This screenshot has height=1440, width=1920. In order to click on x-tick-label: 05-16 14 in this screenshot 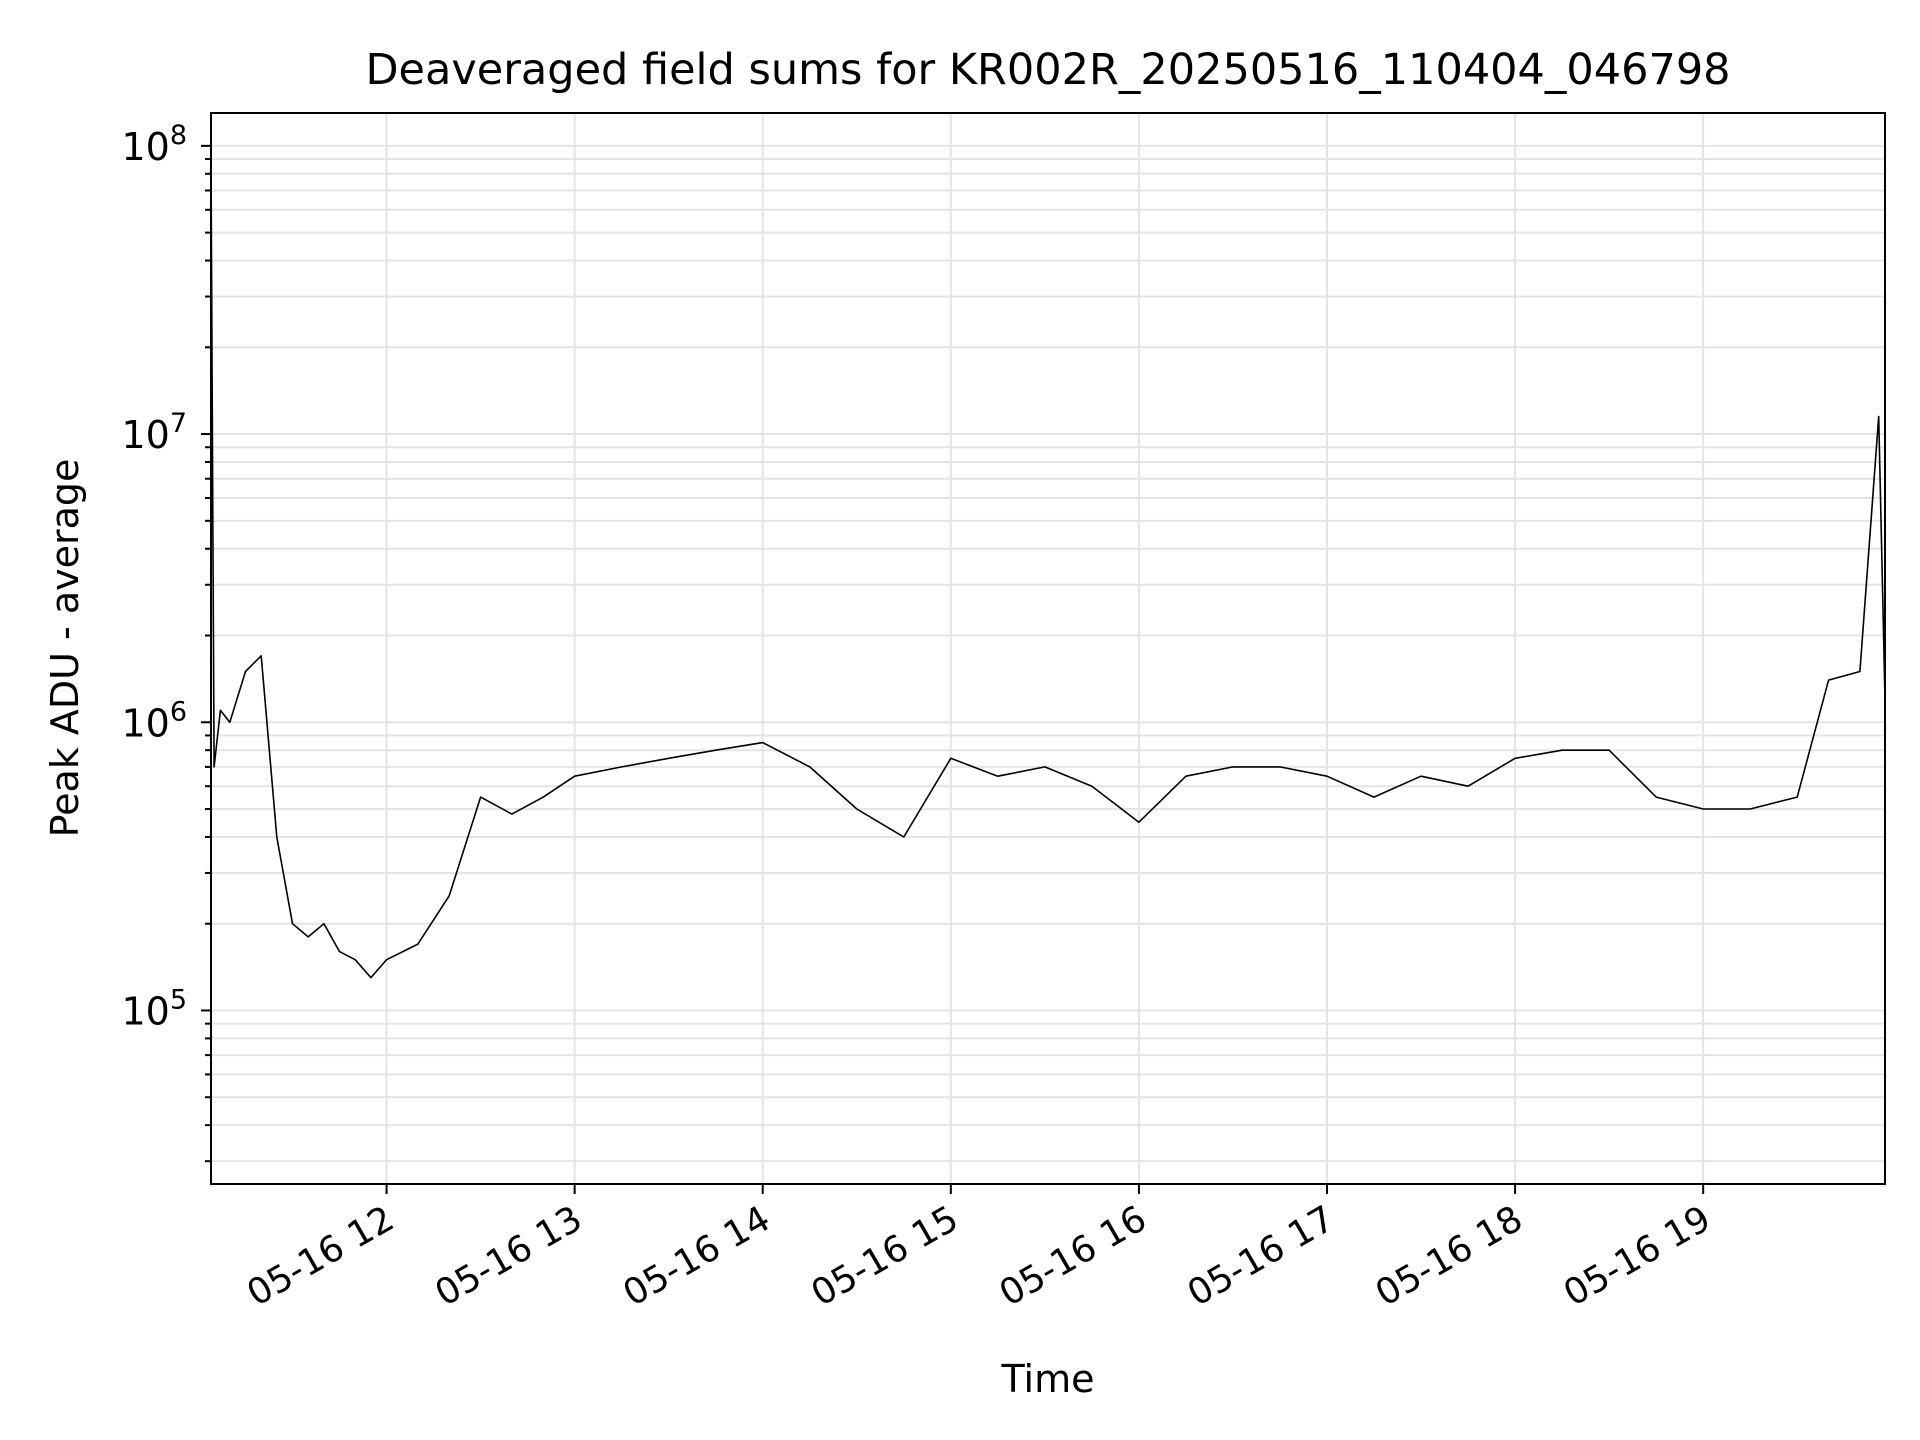, I will do `click(697, 1256)`.